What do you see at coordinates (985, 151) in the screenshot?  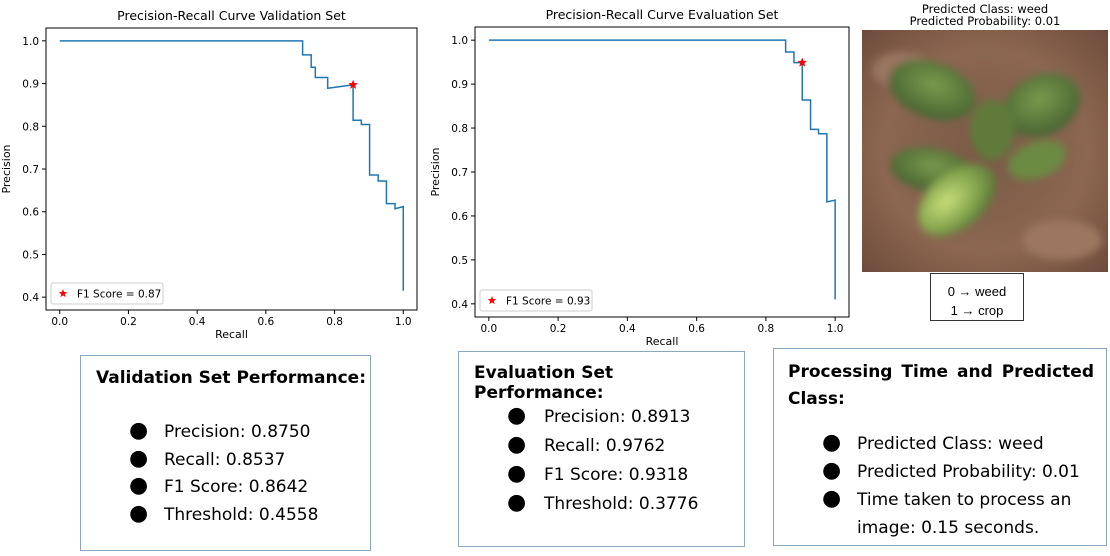 I see `plant-image` at bounding box center [985, 151].